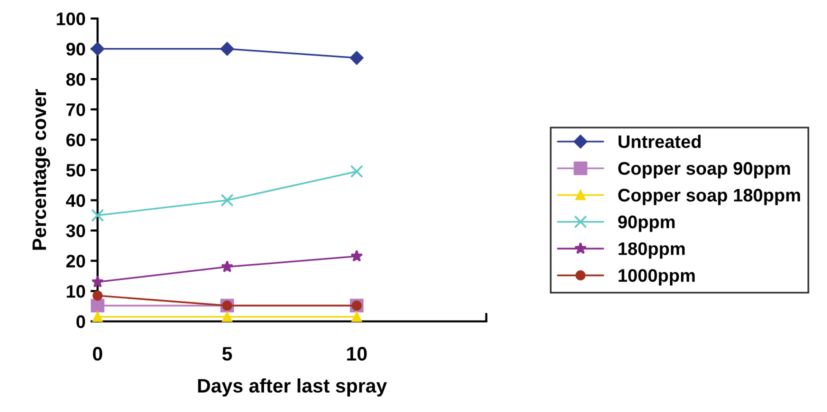 This screenshot has height=412, width=827. Describe the element at coordinates (227, 354) in the screenshot. I see `x-tick-label: 5` at that location.